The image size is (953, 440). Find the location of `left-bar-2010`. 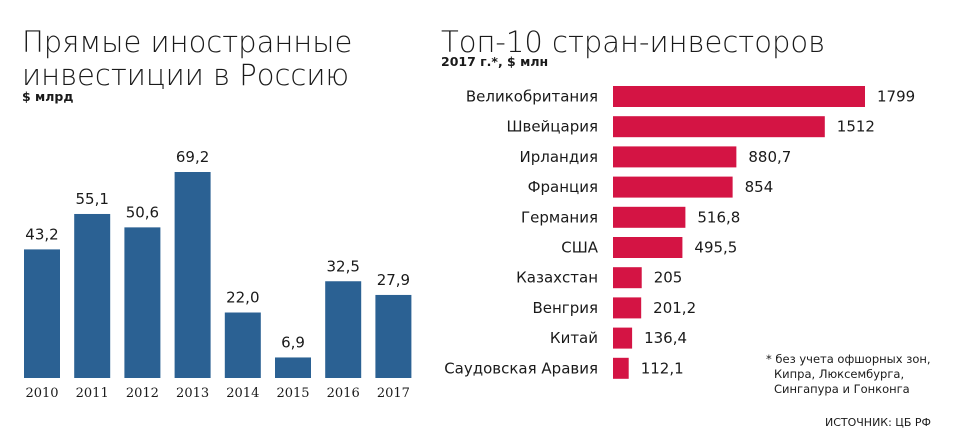

left-bar-2010 is located at coordinates (42, 313).